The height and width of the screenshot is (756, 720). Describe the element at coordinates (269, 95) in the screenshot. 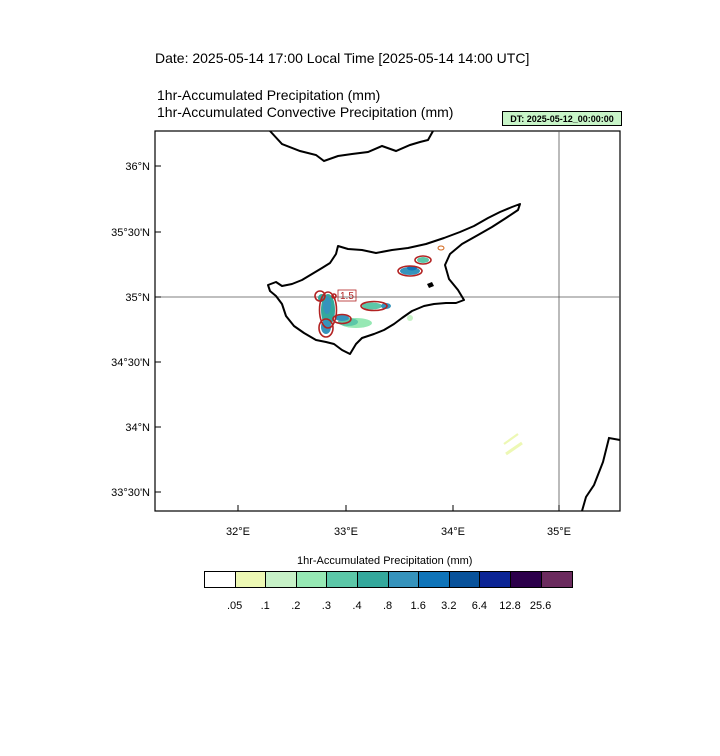

I see `precip-subtitle: 1hr-Accumulated Precipitation (mm)` at that location.